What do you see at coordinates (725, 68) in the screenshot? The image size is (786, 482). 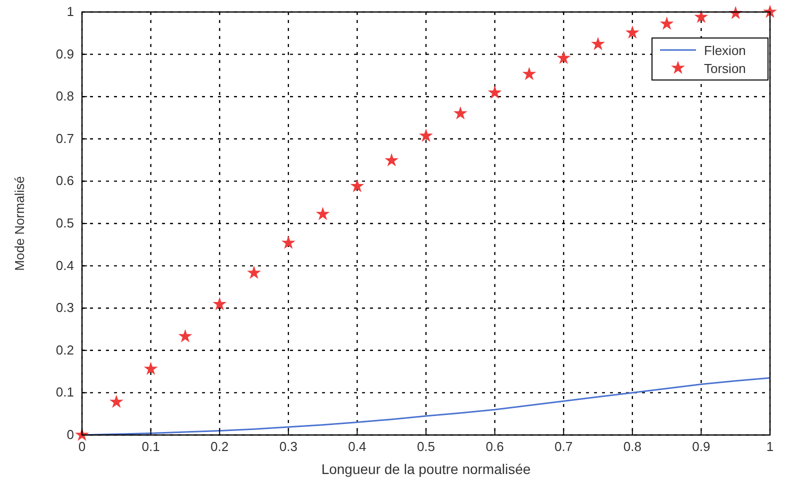 I see `legend-label: Torsion` at bounding box center [725, 68].